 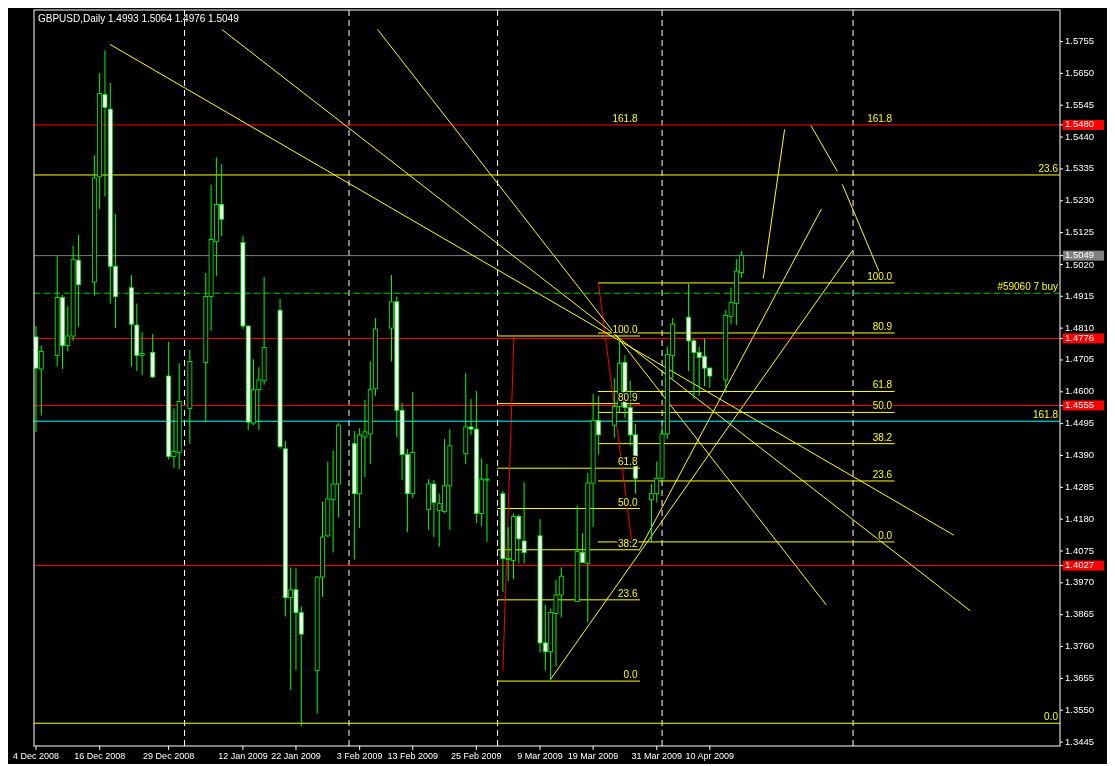 I want to click on x-tick-label: 25 Feb 2009, so click(x=476, y=756).